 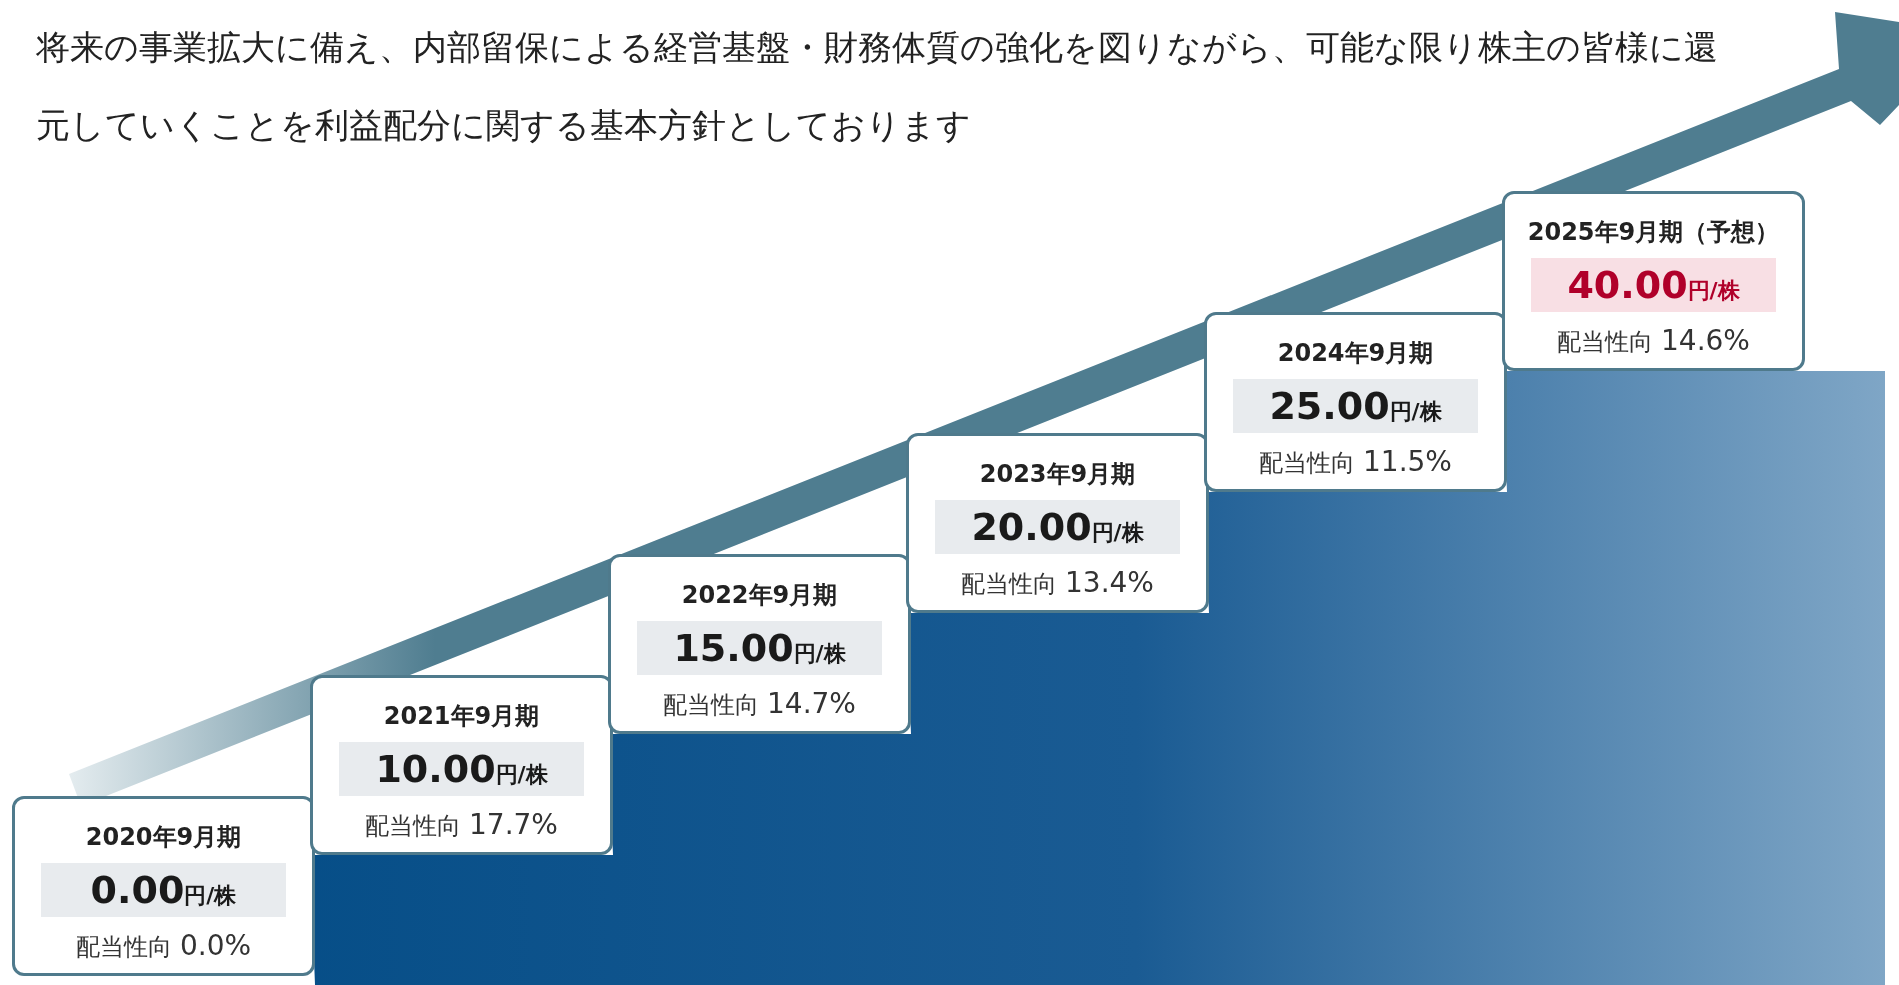 What do you see at coordinates (1355, 353) in the screenshot?
I see `category-label: 2024年9月期` at bounding box center [1355, 353].